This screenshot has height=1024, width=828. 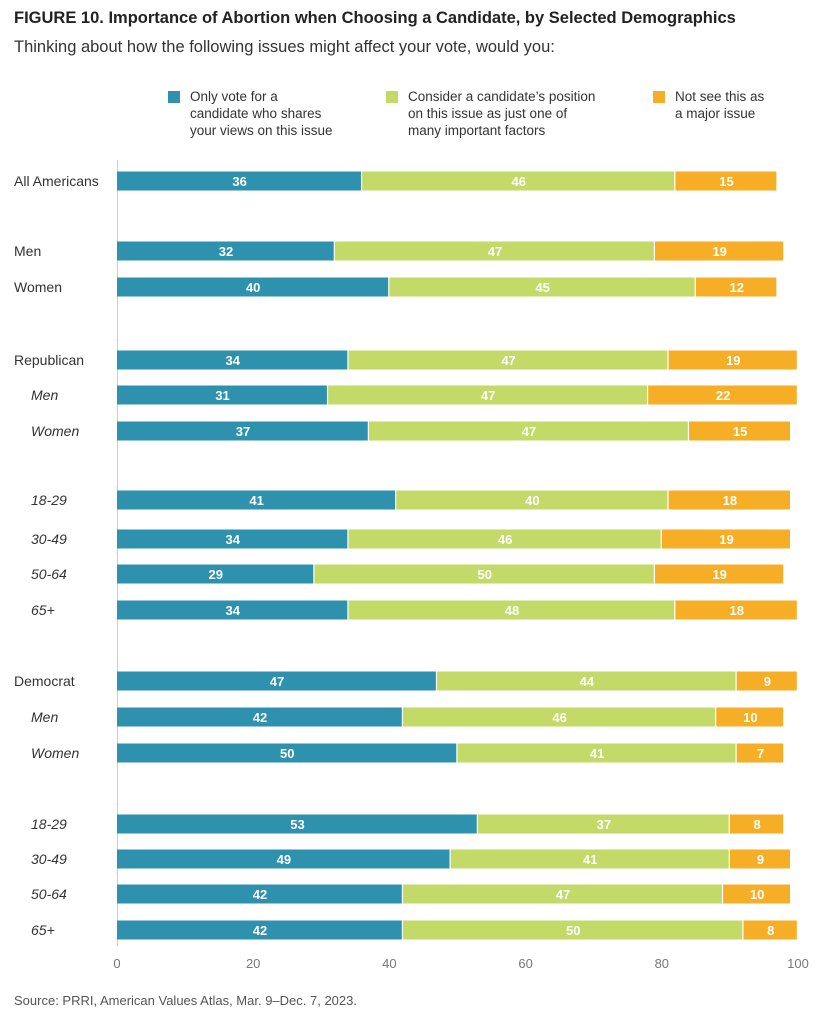 I want to click on x-tick-label: 40, so click(x=389, y=963).